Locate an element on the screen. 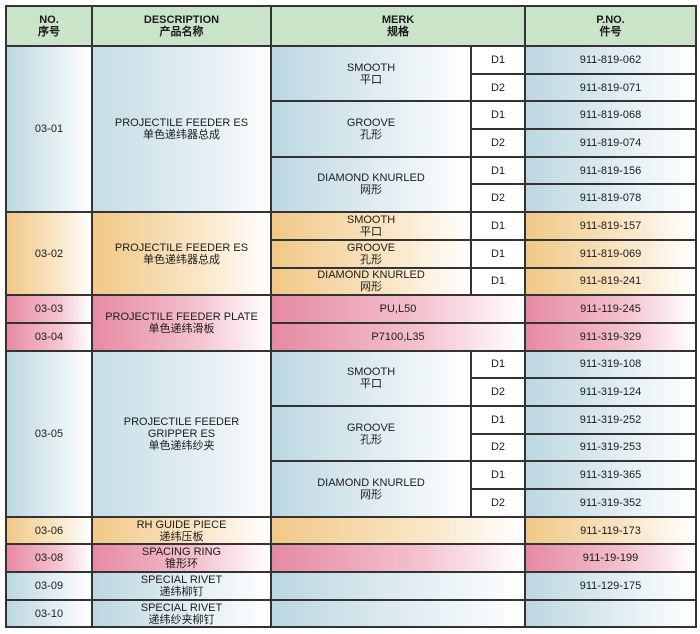 The image size is (700, 634). header-pno: P.NO. 件号 is located at coordinates (611, 26).